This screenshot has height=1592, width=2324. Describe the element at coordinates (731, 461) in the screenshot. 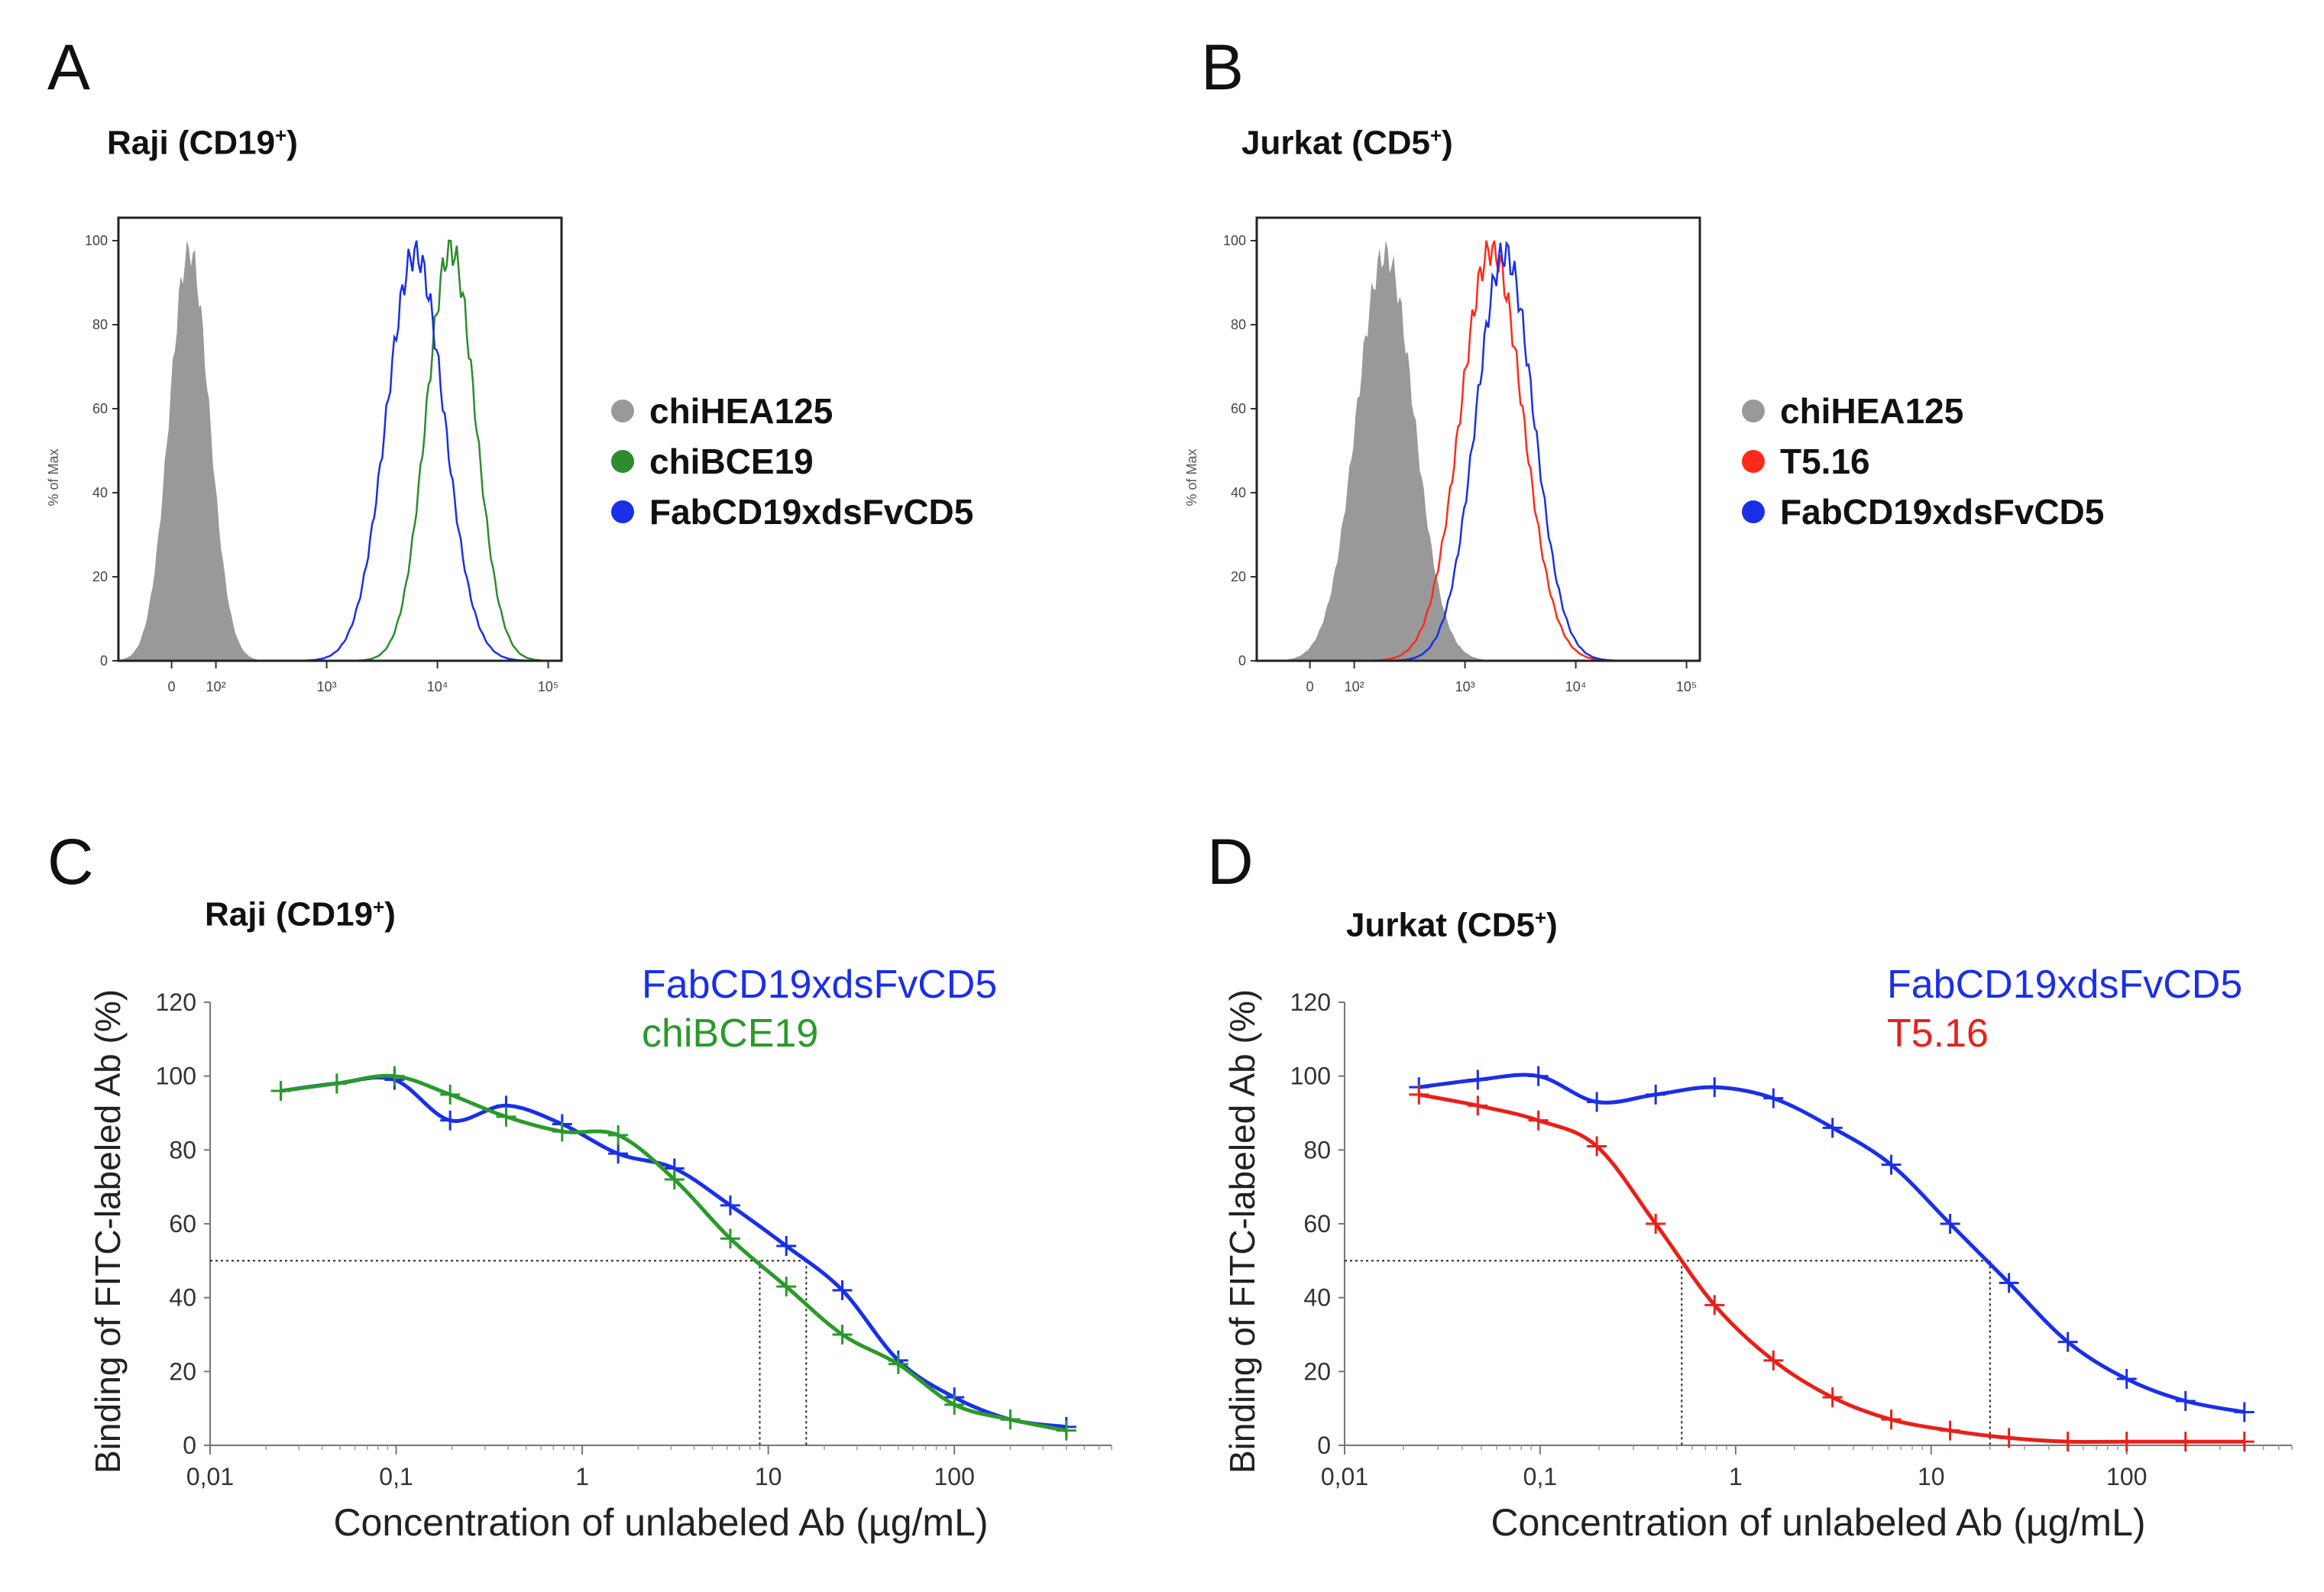

I see `legend-a-label: chiBCE19` at that location.